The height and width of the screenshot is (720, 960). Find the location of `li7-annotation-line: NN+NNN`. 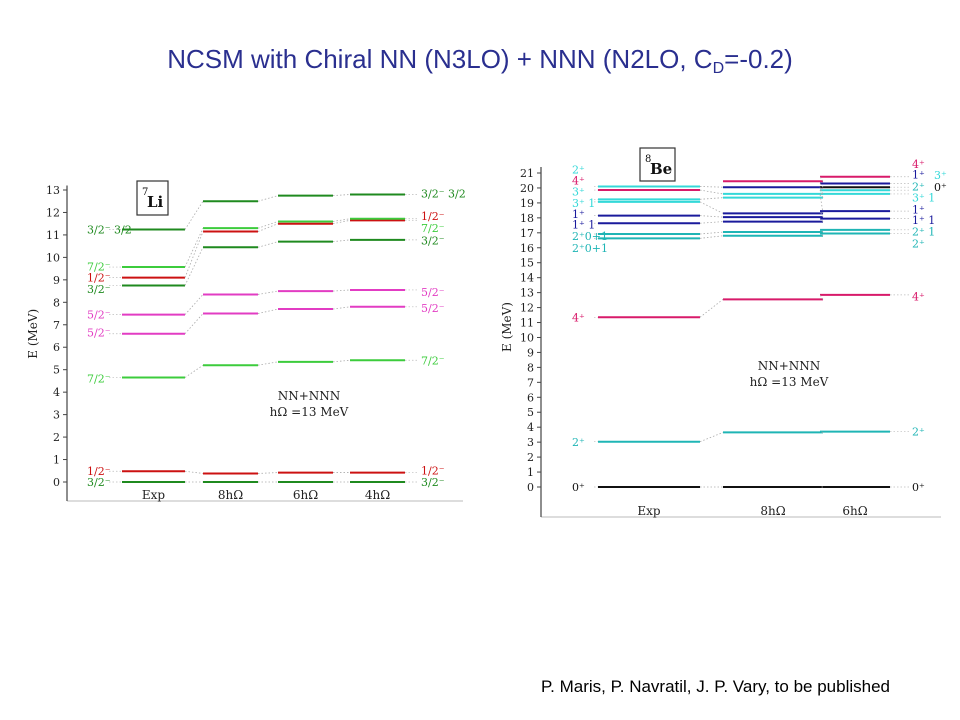

li7-annotation-line: NN+NNN is located at coordinates (309, 396).